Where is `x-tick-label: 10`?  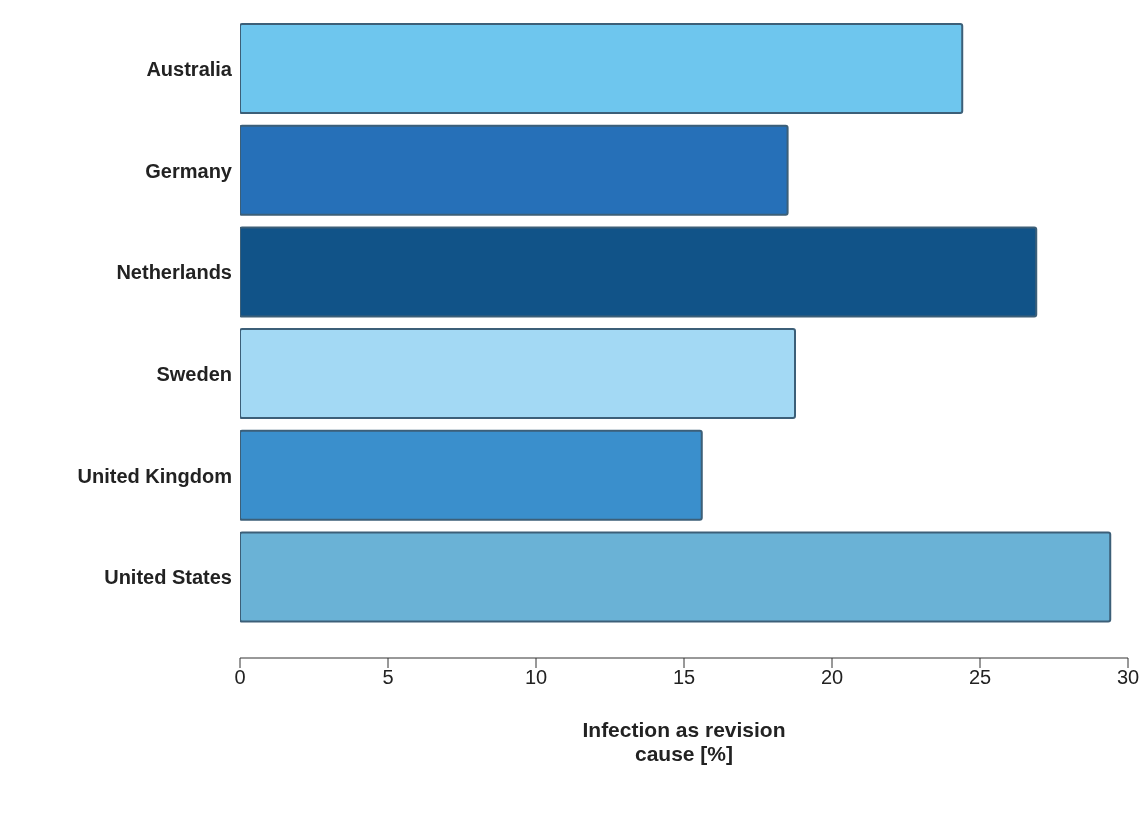
x-tick-label: 10 is located at coordinates (536, 677).